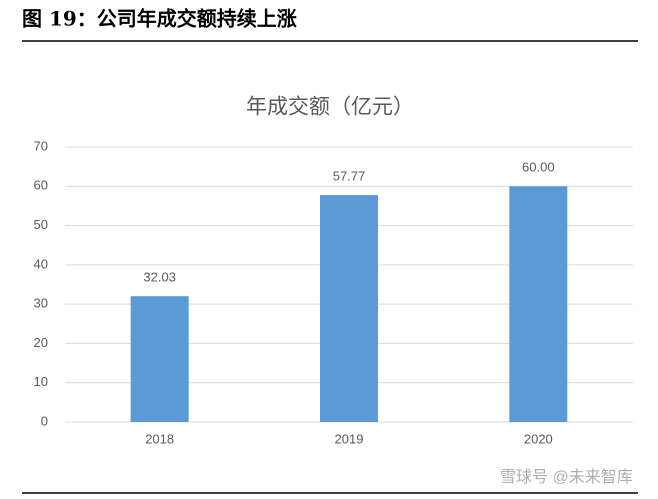  I want to click on y-tick-label: 70, so click(41, 145).